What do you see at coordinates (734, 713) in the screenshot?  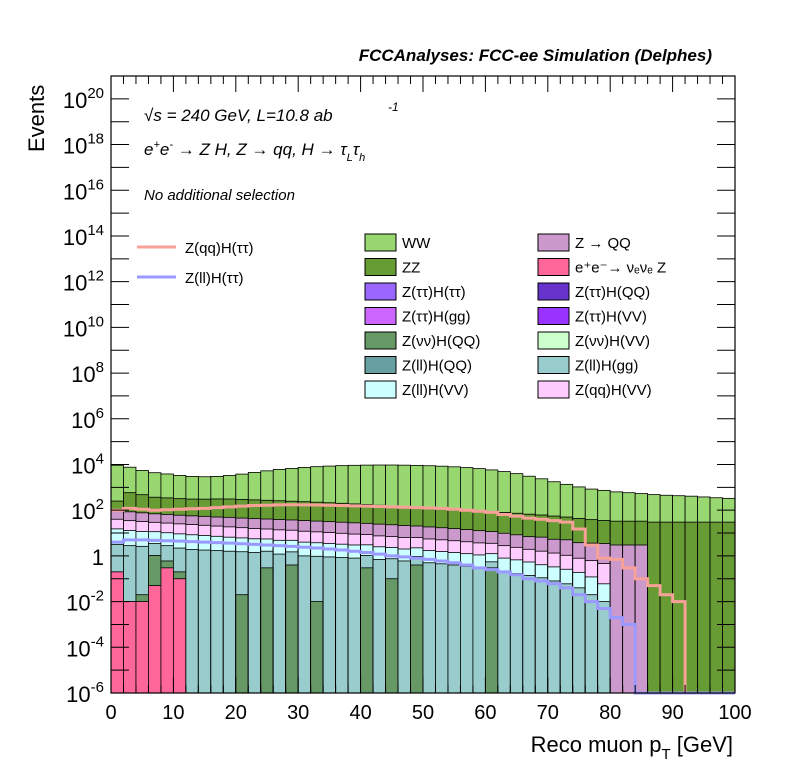 I see `x-tick-label-100: 100` at bounding box center [734, 713].